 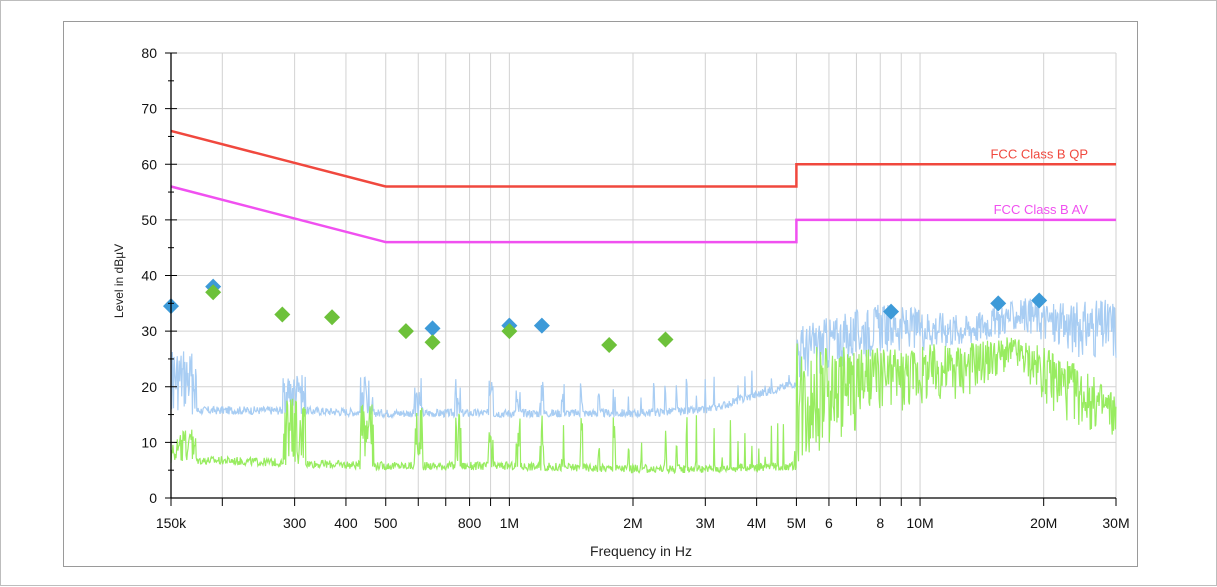 What do you see at coordinates (153, 498) in the screenshot?
I see `y-tick-label: 0` at bounding box center [153, 498].